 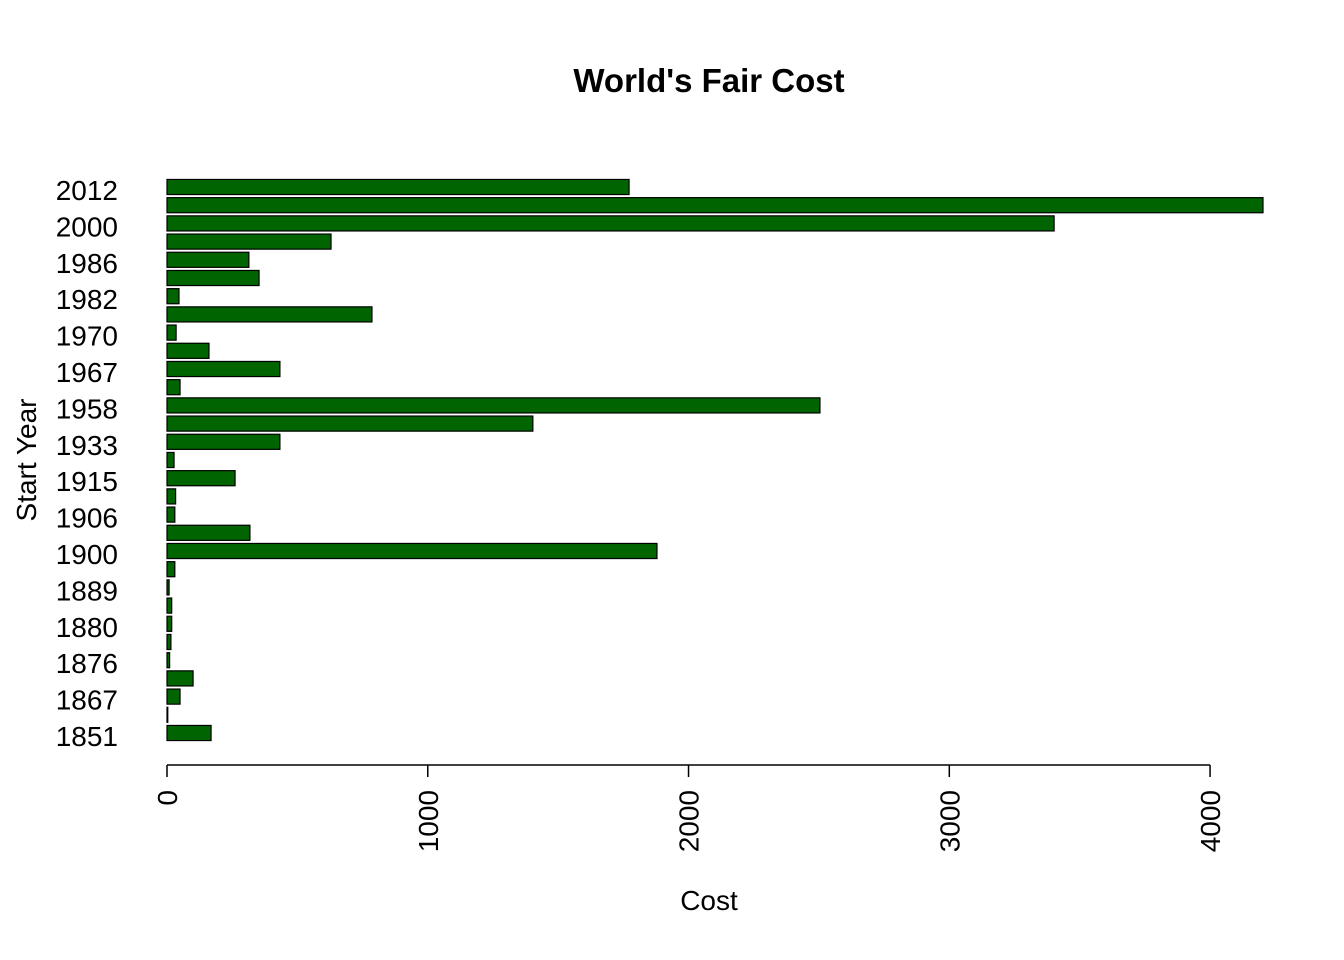 What do you see at coordinates (87, 700) in the screenshot?
I see `y-tick-label: 1867` at bounding box center [87, 700].